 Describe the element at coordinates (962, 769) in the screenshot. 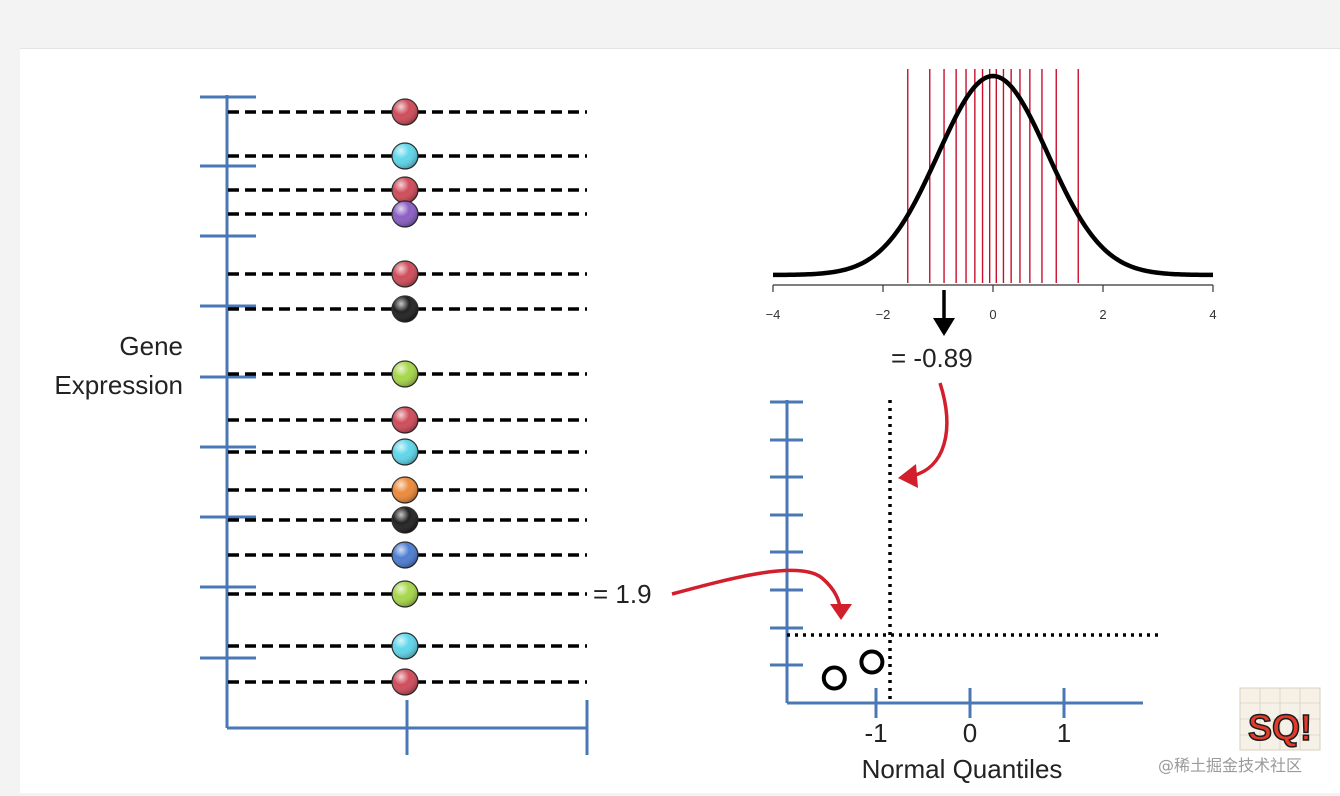

I see `qq-x-axis-label: Normal Quantiles` at that location.